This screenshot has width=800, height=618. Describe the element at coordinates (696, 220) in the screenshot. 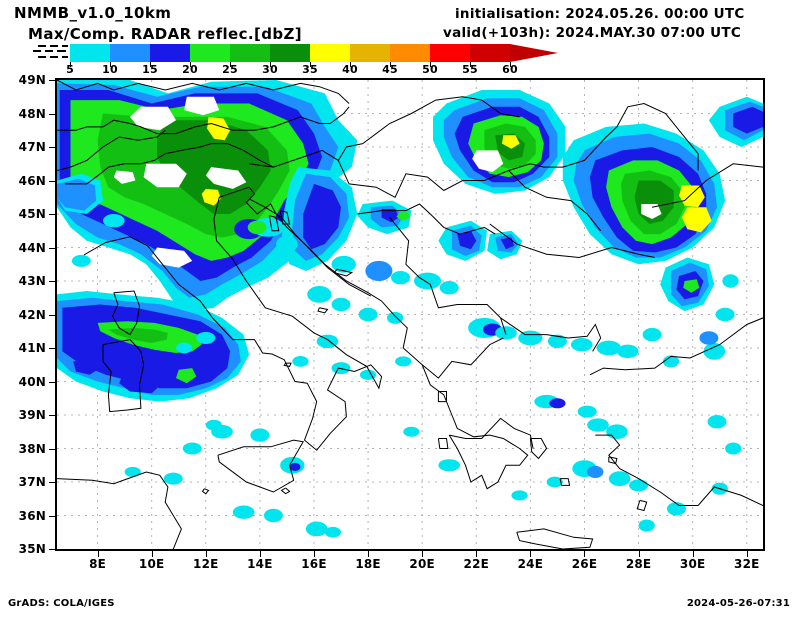

I see `reflectivity-contour-35dbz-turkey-s` at that location.